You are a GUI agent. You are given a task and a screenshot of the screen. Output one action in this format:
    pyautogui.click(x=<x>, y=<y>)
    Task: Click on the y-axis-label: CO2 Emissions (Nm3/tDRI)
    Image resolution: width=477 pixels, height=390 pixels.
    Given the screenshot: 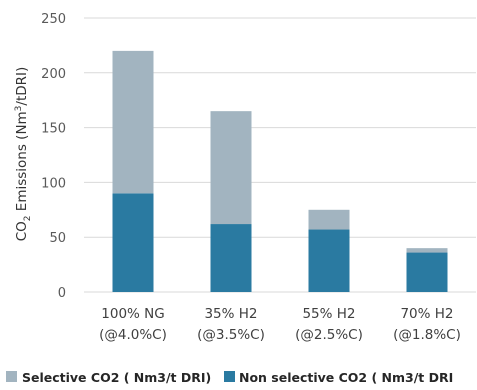 What is the action you would take?
    pyautogui.click(x=23, y=154)
    